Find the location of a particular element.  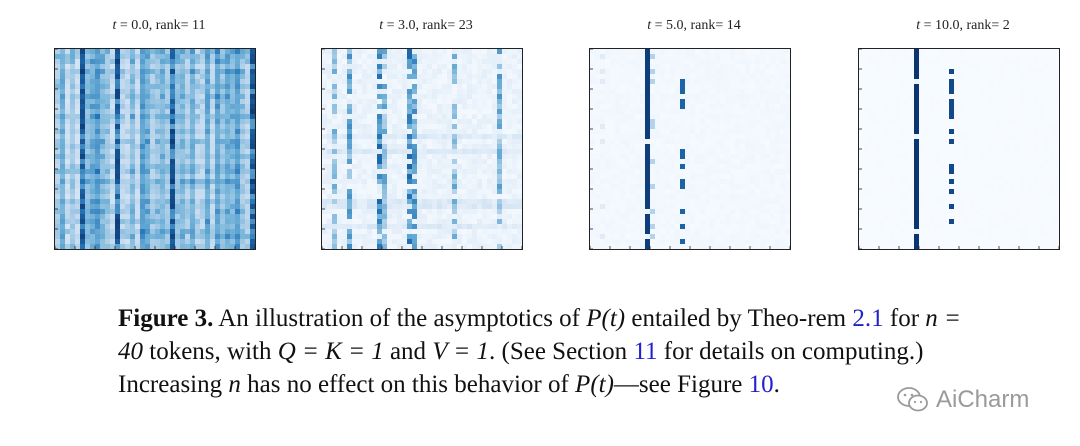

panel-title: t = 5.0, rank= 14 is located at coordinates (694, 25).